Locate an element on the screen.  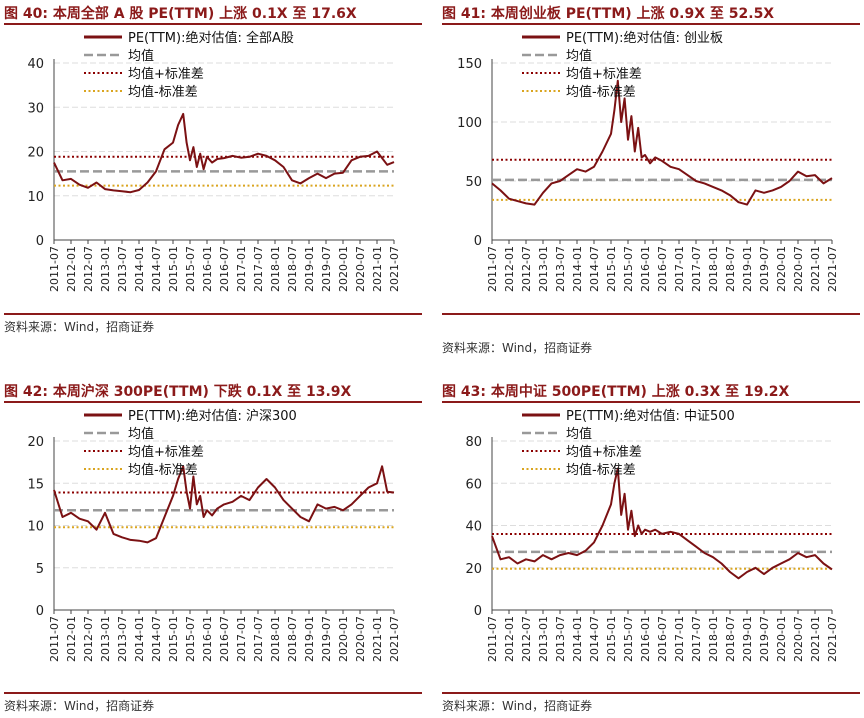
chart-title: 图 42: 本周沪深 300PE(TTM) 下跌 0.1X 至 13.9X is located at coordinates (178, 392).